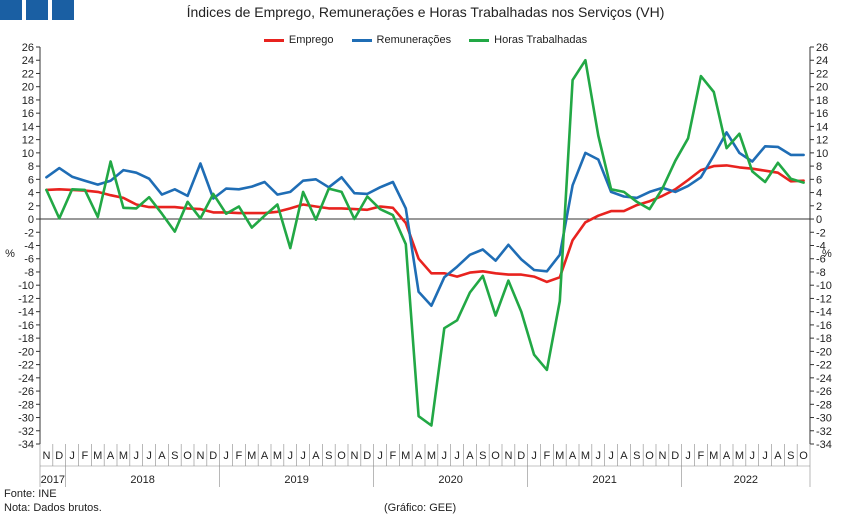  Describe the element at coordinates (26, 339) in the screenshot. I see `y-tick-label-left: -18` at that location.